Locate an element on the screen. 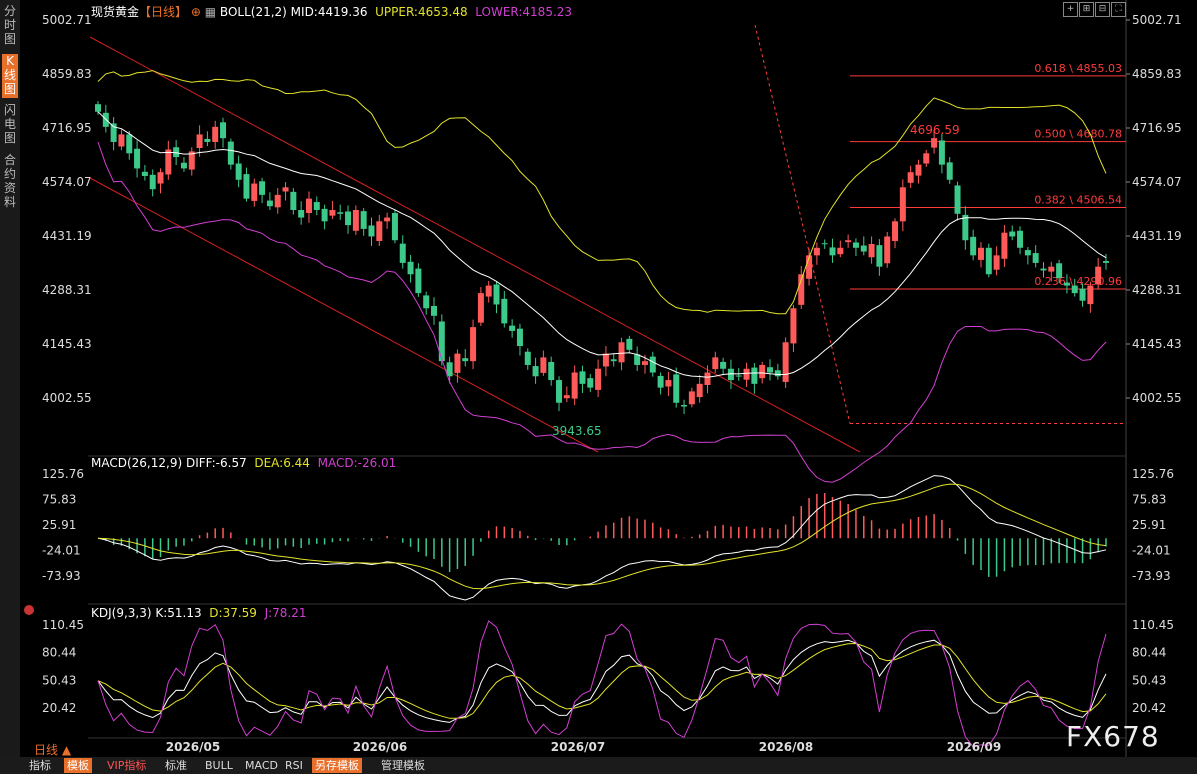 Image resolution: width=1197 pixels, height=774 pixels. rsi-button: RSI is located at coordinates (294, 765).